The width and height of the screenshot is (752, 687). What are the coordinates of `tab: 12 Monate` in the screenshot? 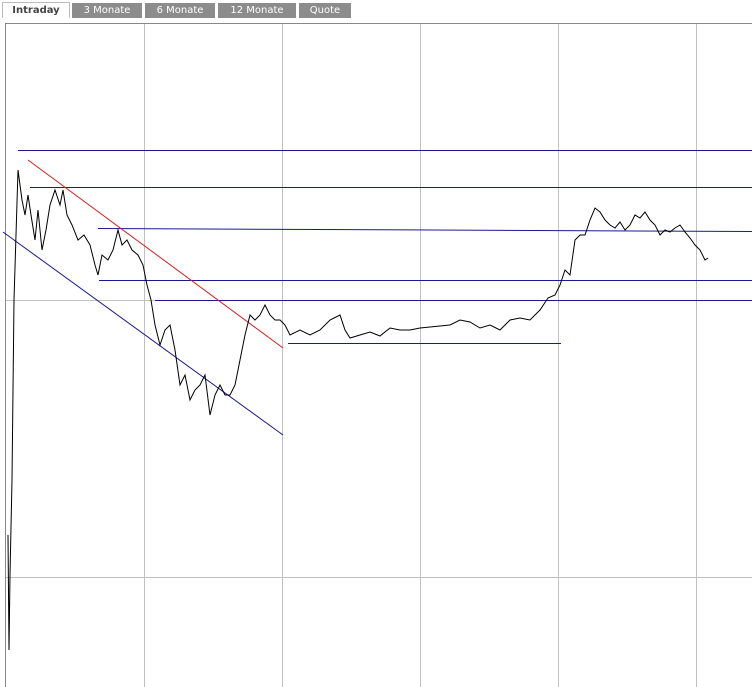 It's located at (257, 10).